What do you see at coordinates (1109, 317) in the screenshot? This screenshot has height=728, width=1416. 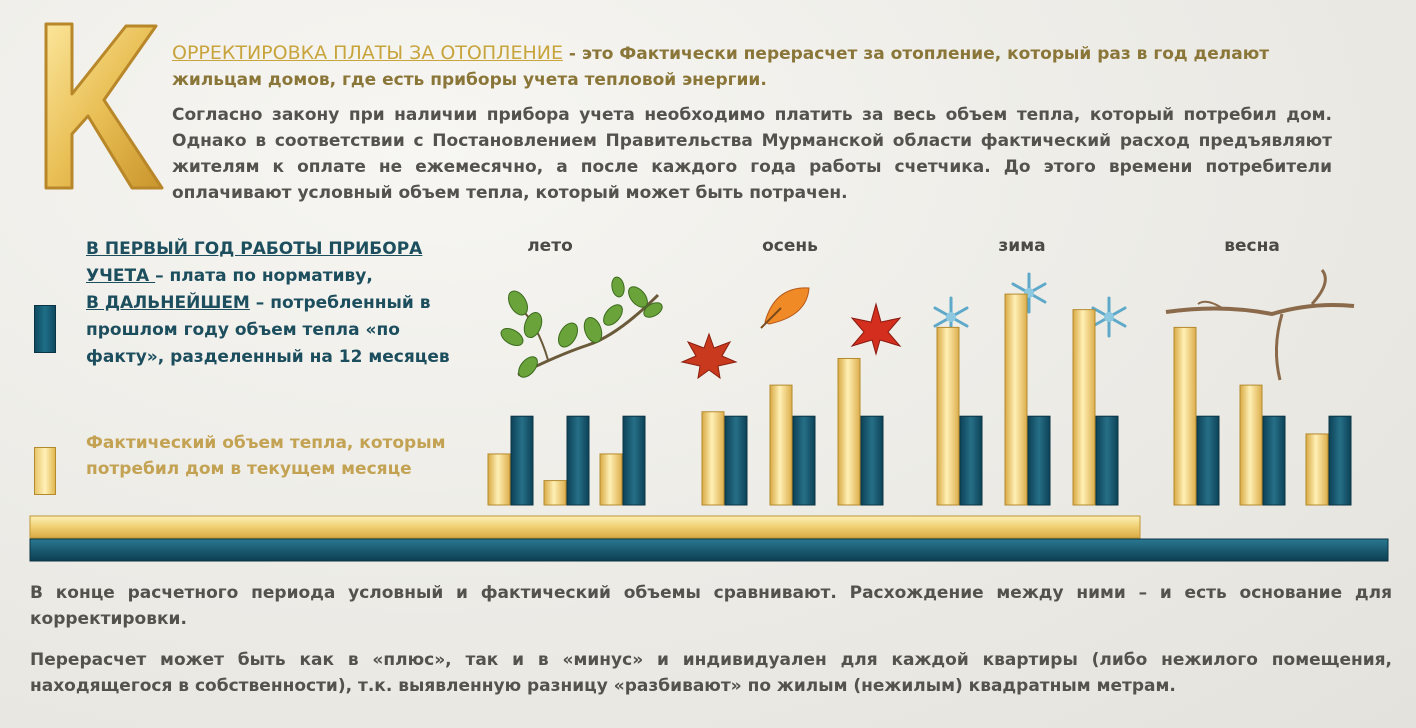 I see `snowflake-icon` at bounding box center [1109, 317].